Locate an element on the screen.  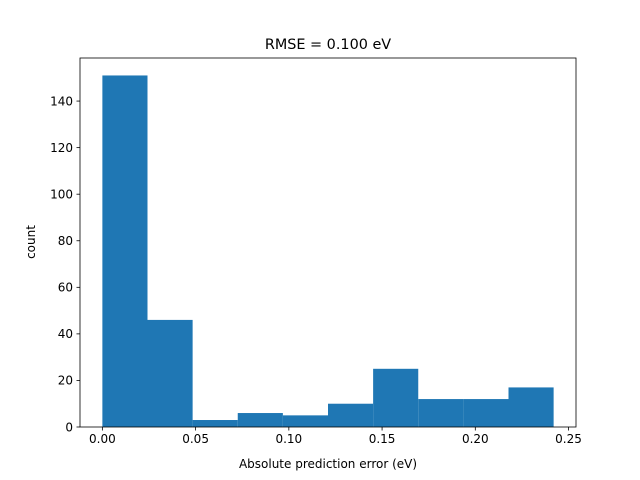
x-tick-label: 0.05 is located at coordinates (195, 439).